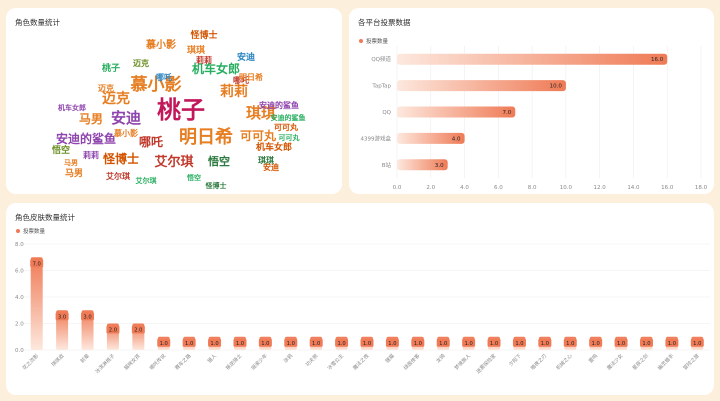 Image resolution: width=720 pixels, height=401 pixels. What do you see at coordinates (19, 325) in the screenshot?
I see `y-tick-label: 2.0` at bounding box center [19, 325].